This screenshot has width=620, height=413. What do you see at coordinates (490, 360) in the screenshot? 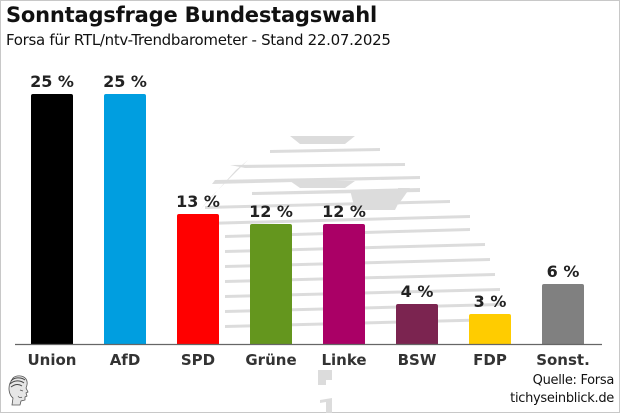
I see `category-label-fdp: FDP` at bounding box center [490, 360].